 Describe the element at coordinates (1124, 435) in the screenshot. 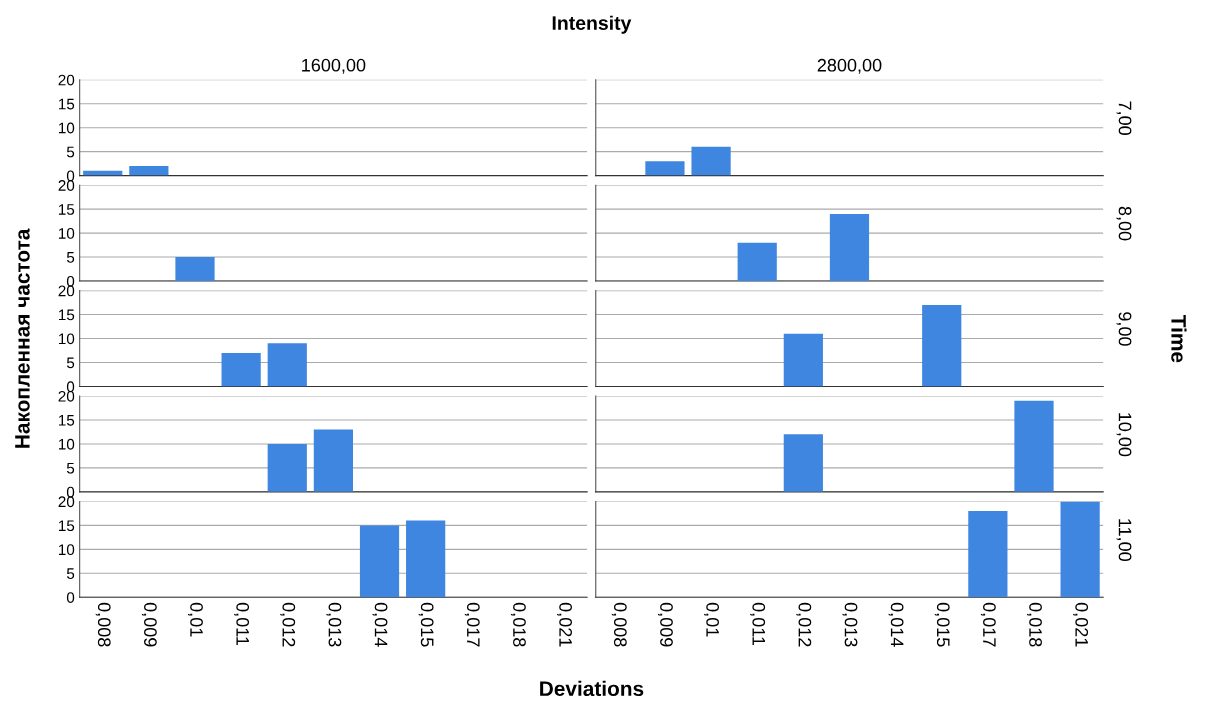

I see `text: 10,00` at that location.